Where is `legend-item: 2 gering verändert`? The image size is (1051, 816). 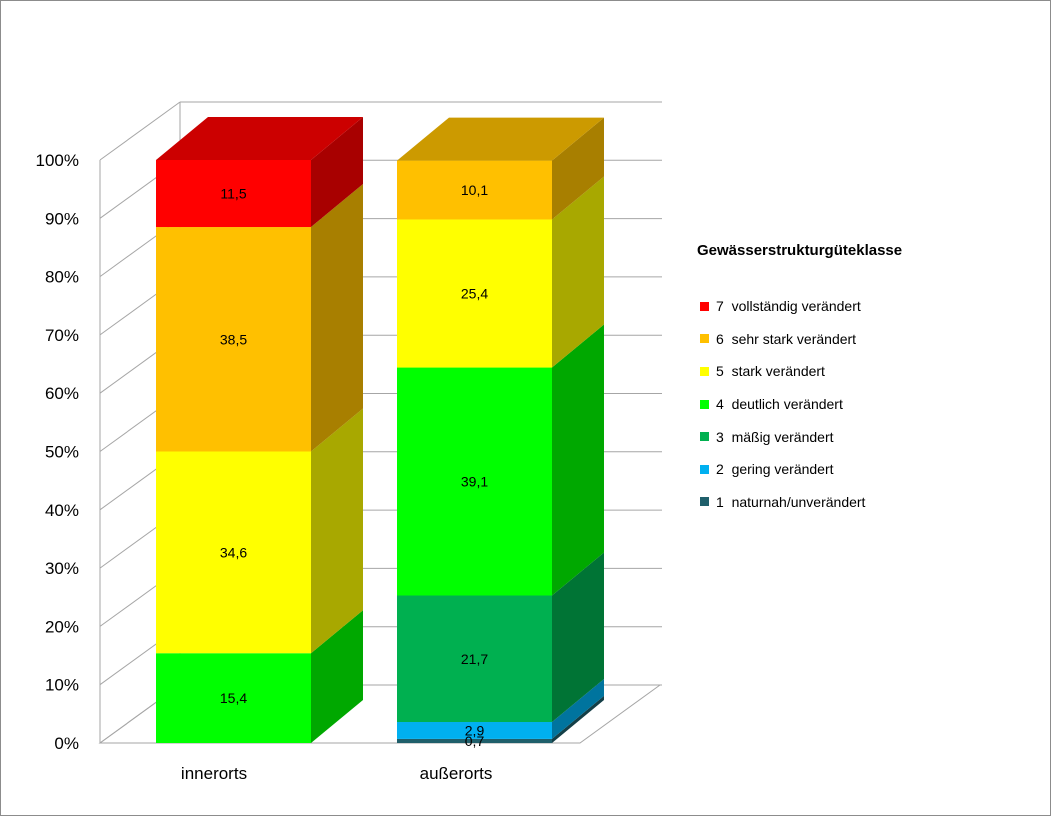
legend-item: 2 gering verändert is located at coordinates (799, 469).